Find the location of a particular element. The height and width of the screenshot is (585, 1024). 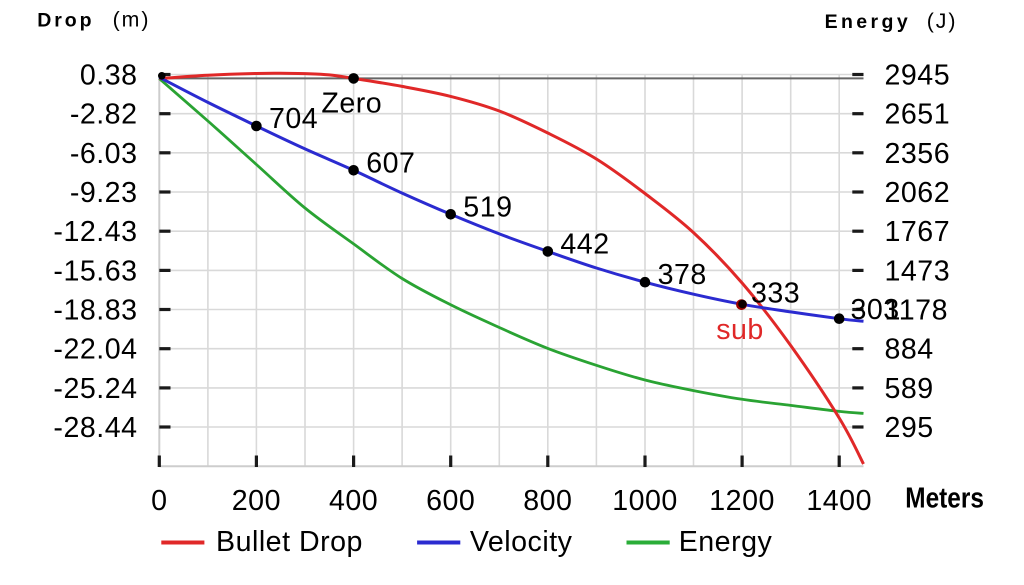

svg-text: -25.24 is located at coordinates (95, 389).